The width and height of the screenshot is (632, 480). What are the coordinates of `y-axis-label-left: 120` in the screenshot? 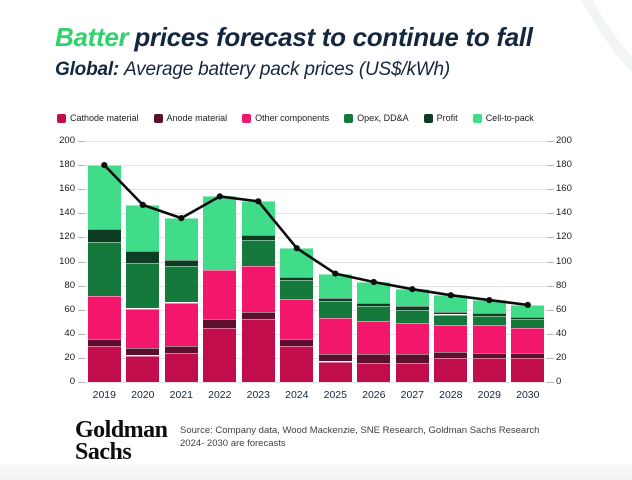 It's located at (67, 236).